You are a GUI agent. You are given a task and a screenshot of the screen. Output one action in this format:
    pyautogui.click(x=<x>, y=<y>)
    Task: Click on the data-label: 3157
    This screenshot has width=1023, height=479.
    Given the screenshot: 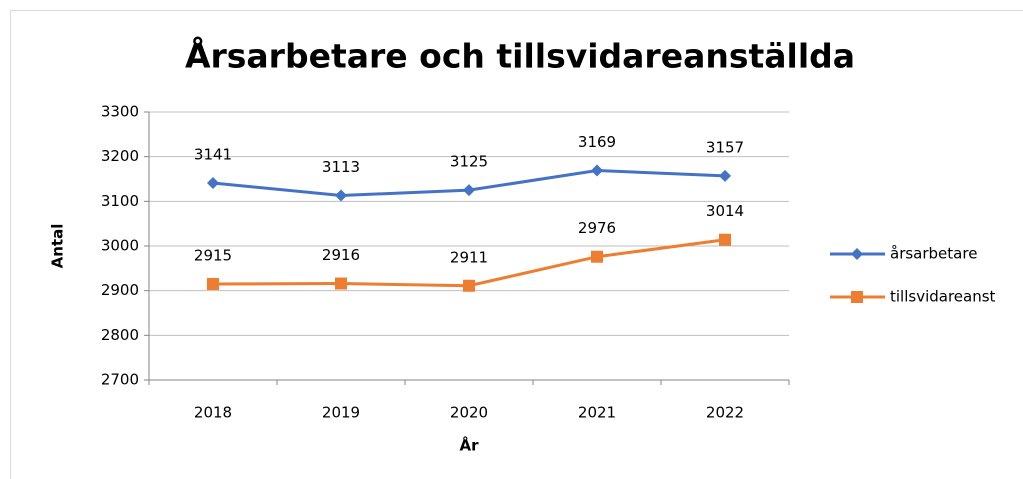 What is the action you would take?
    pyautogui.click(x=725, y=147)
    